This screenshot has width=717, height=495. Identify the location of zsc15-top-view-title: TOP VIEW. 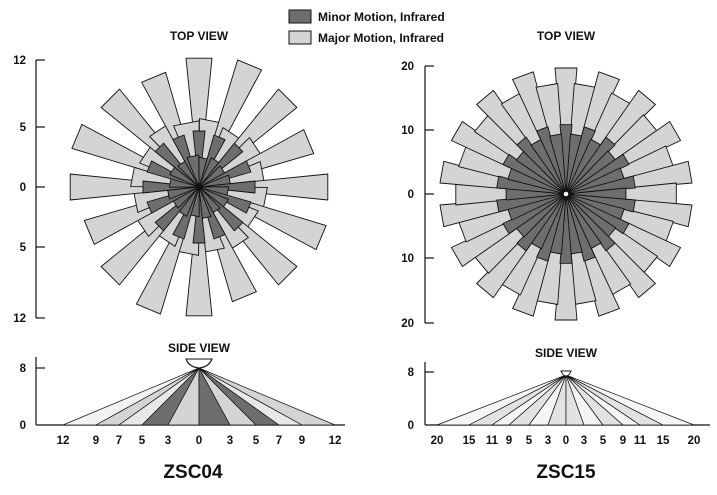
(566, 36).